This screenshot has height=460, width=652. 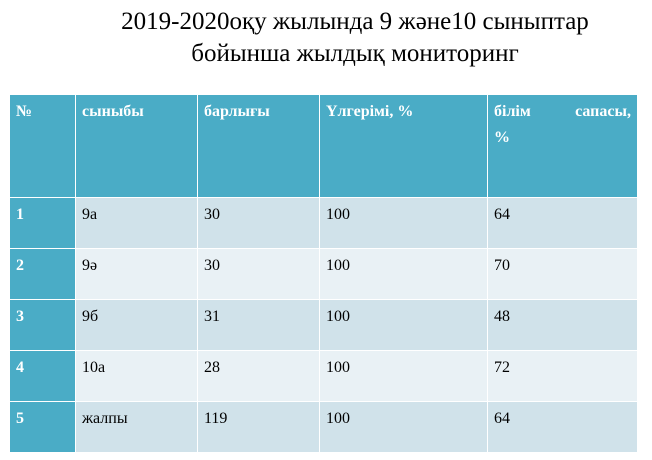 I want to click on cell-class: жалпы, so click(x=136, y=427).